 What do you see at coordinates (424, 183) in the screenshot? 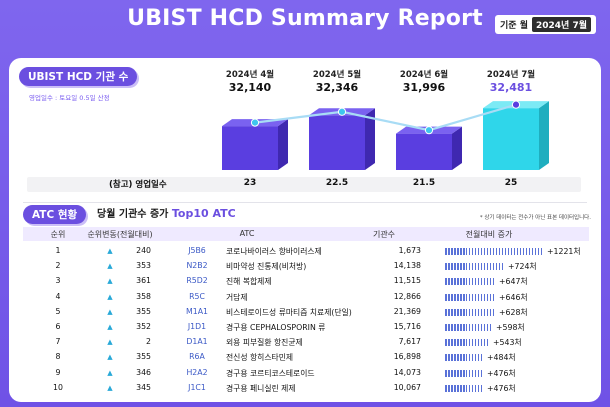
I see `workdays-value-3: 21.5` at bounding box center [424, 183].